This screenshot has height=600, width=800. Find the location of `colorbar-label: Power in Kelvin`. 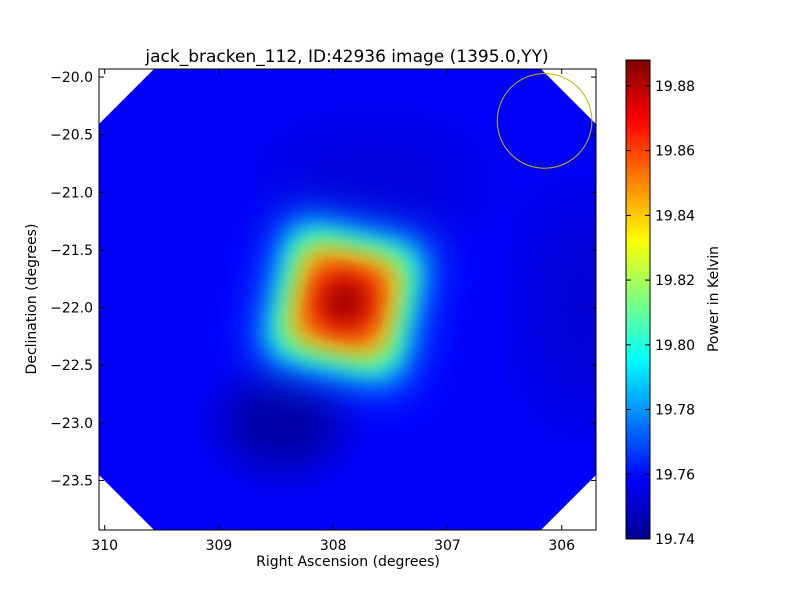

colorbar-label: Power in Kelvin is located at coordinates (714, 299).